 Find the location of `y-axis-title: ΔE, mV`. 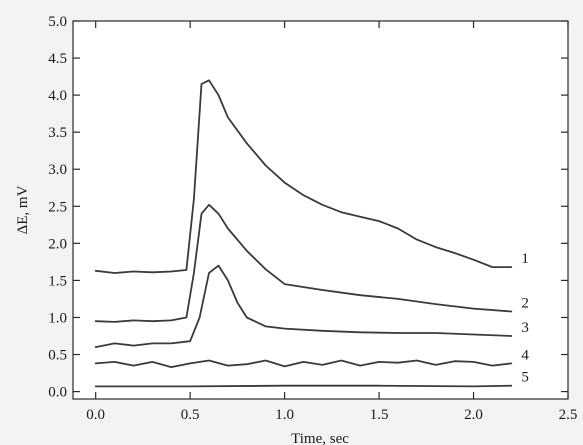

y-axis-title: ΔE, mV is located at coordinates (23, 209).